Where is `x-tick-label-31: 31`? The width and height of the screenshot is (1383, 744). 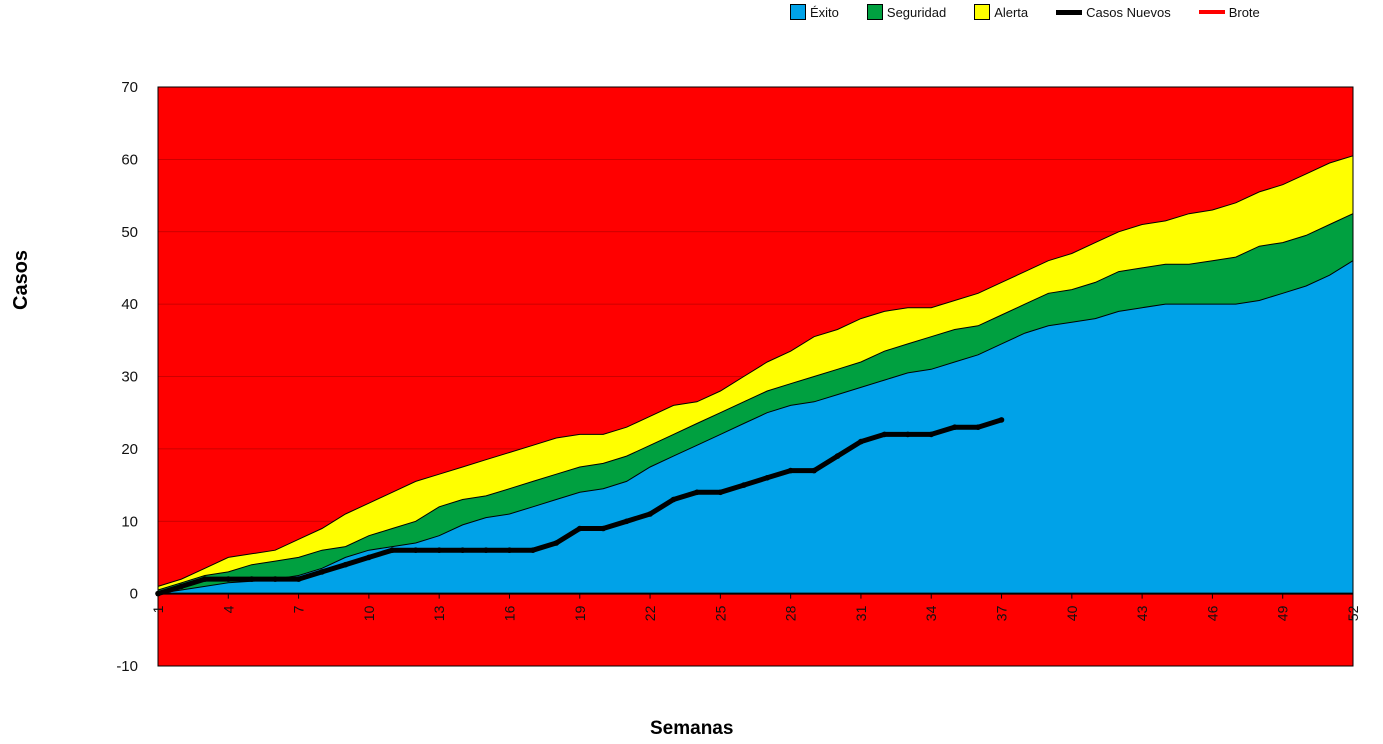 x-tick-label-31: 31 is located at coordinates (861, 613).